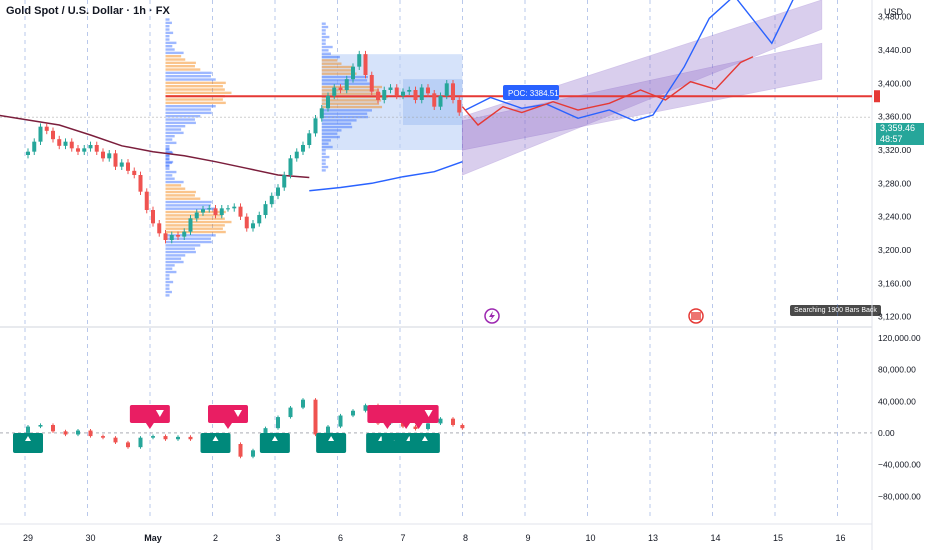 This screenshot has height=550, width=932. I want to click on time-axis-tick: 16, so click(840, 538).